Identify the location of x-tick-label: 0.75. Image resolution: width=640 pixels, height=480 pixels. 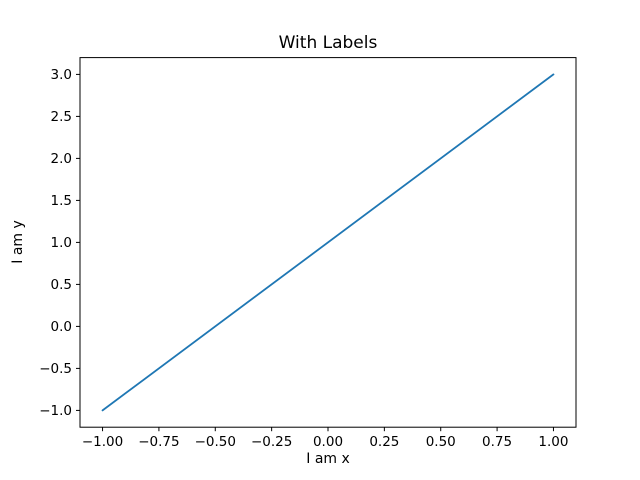
(497, 442).